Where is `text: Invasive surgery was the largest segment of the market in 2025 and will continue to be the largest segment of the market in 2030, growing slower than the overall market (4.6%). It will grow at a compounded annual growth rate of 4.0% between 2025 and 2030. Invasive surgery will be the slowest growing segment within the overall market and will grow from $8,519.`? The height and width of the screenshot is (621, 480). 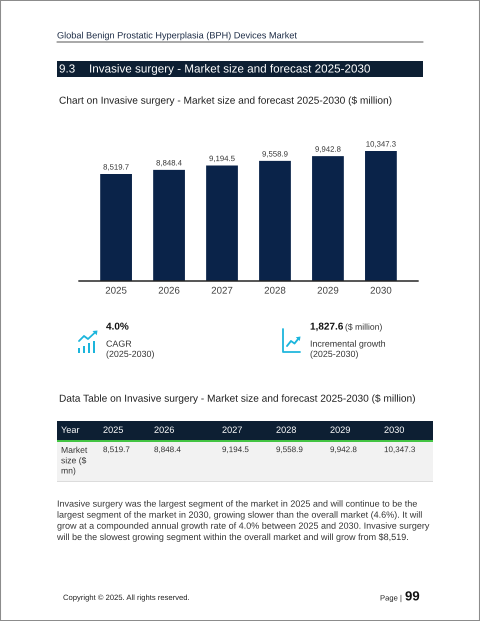 text: Invasive surgery was the largest segment of the market in 2025 and will continue to be the largest segment of the market in 2030, growing slower than the overall market (4.6%). It will grow at a compounded annual growth rate of 4.0% between 2025 and 2030. Invasive surgery will be the slowest growing segment within the overall market and will grow from $8,519. is located at coordinates (243, 521).